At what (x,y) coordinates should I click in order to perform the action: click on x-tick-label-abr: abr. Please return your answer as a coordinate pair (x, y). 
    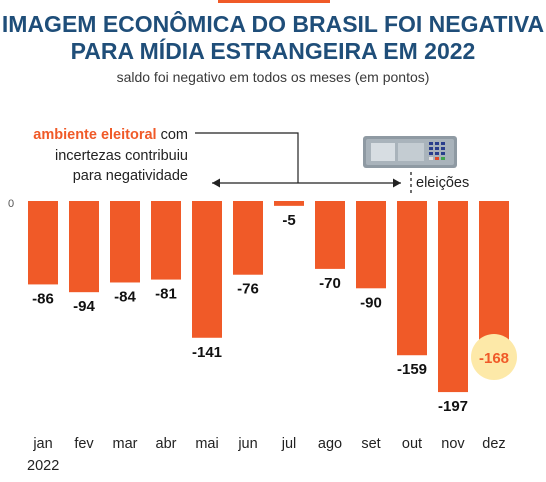
    Looking at the image, I should click on (166, 444).